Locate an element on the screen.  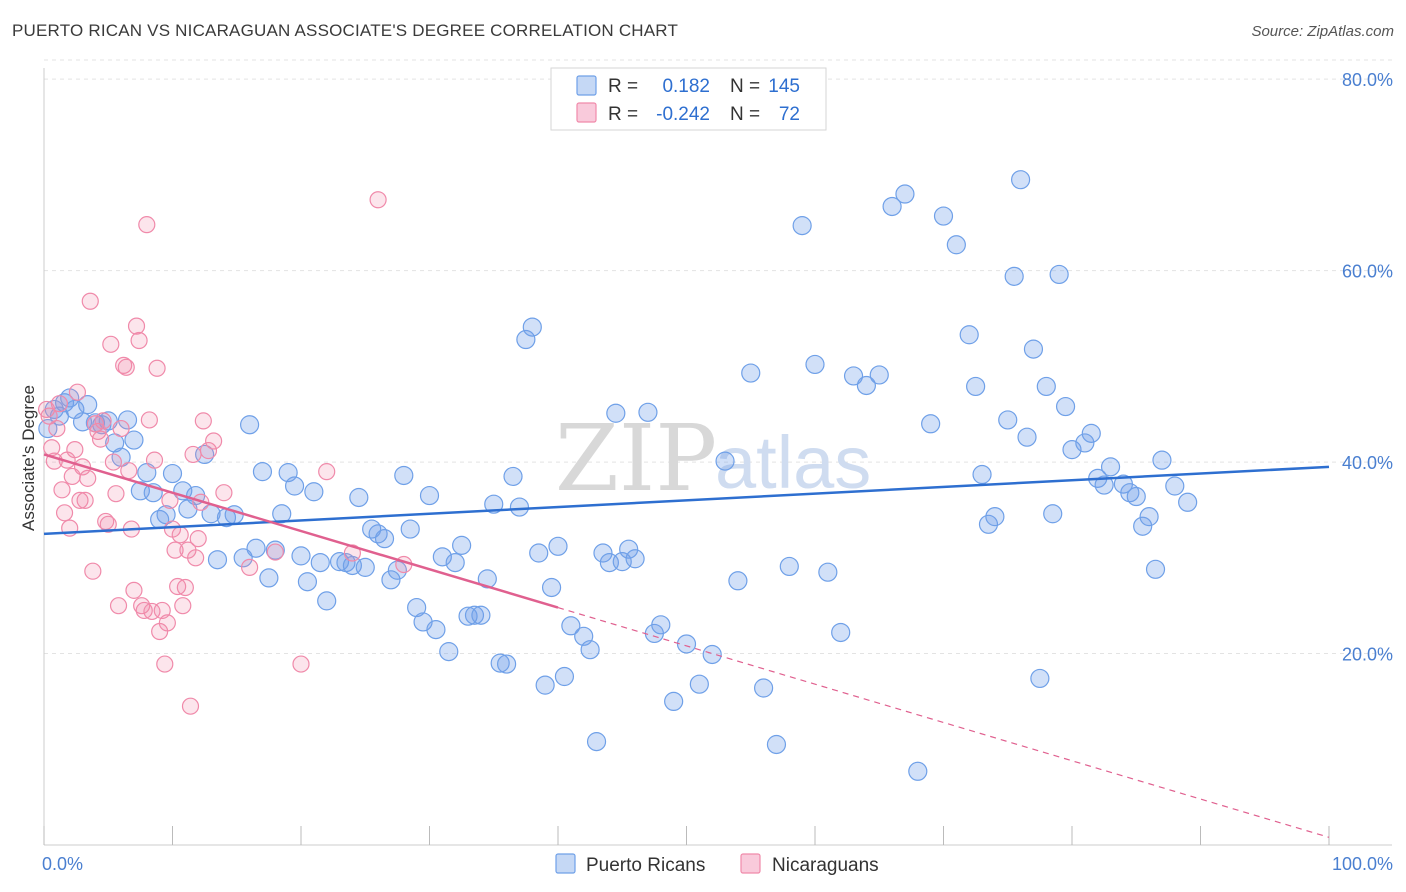
bottom-legend-swatch-puerto-ricans is located at coordinates (565, 863).